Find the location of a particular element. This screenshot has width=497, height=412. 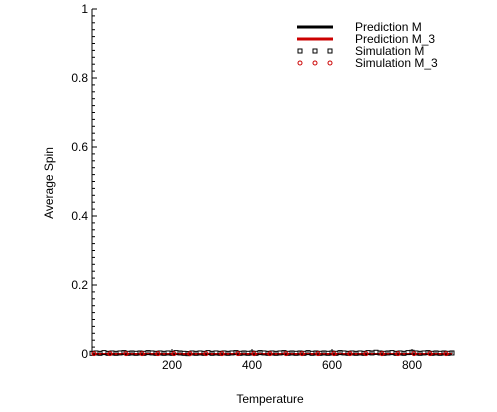

y-tick-label: 0.6 is located at coordinates (79, 147).